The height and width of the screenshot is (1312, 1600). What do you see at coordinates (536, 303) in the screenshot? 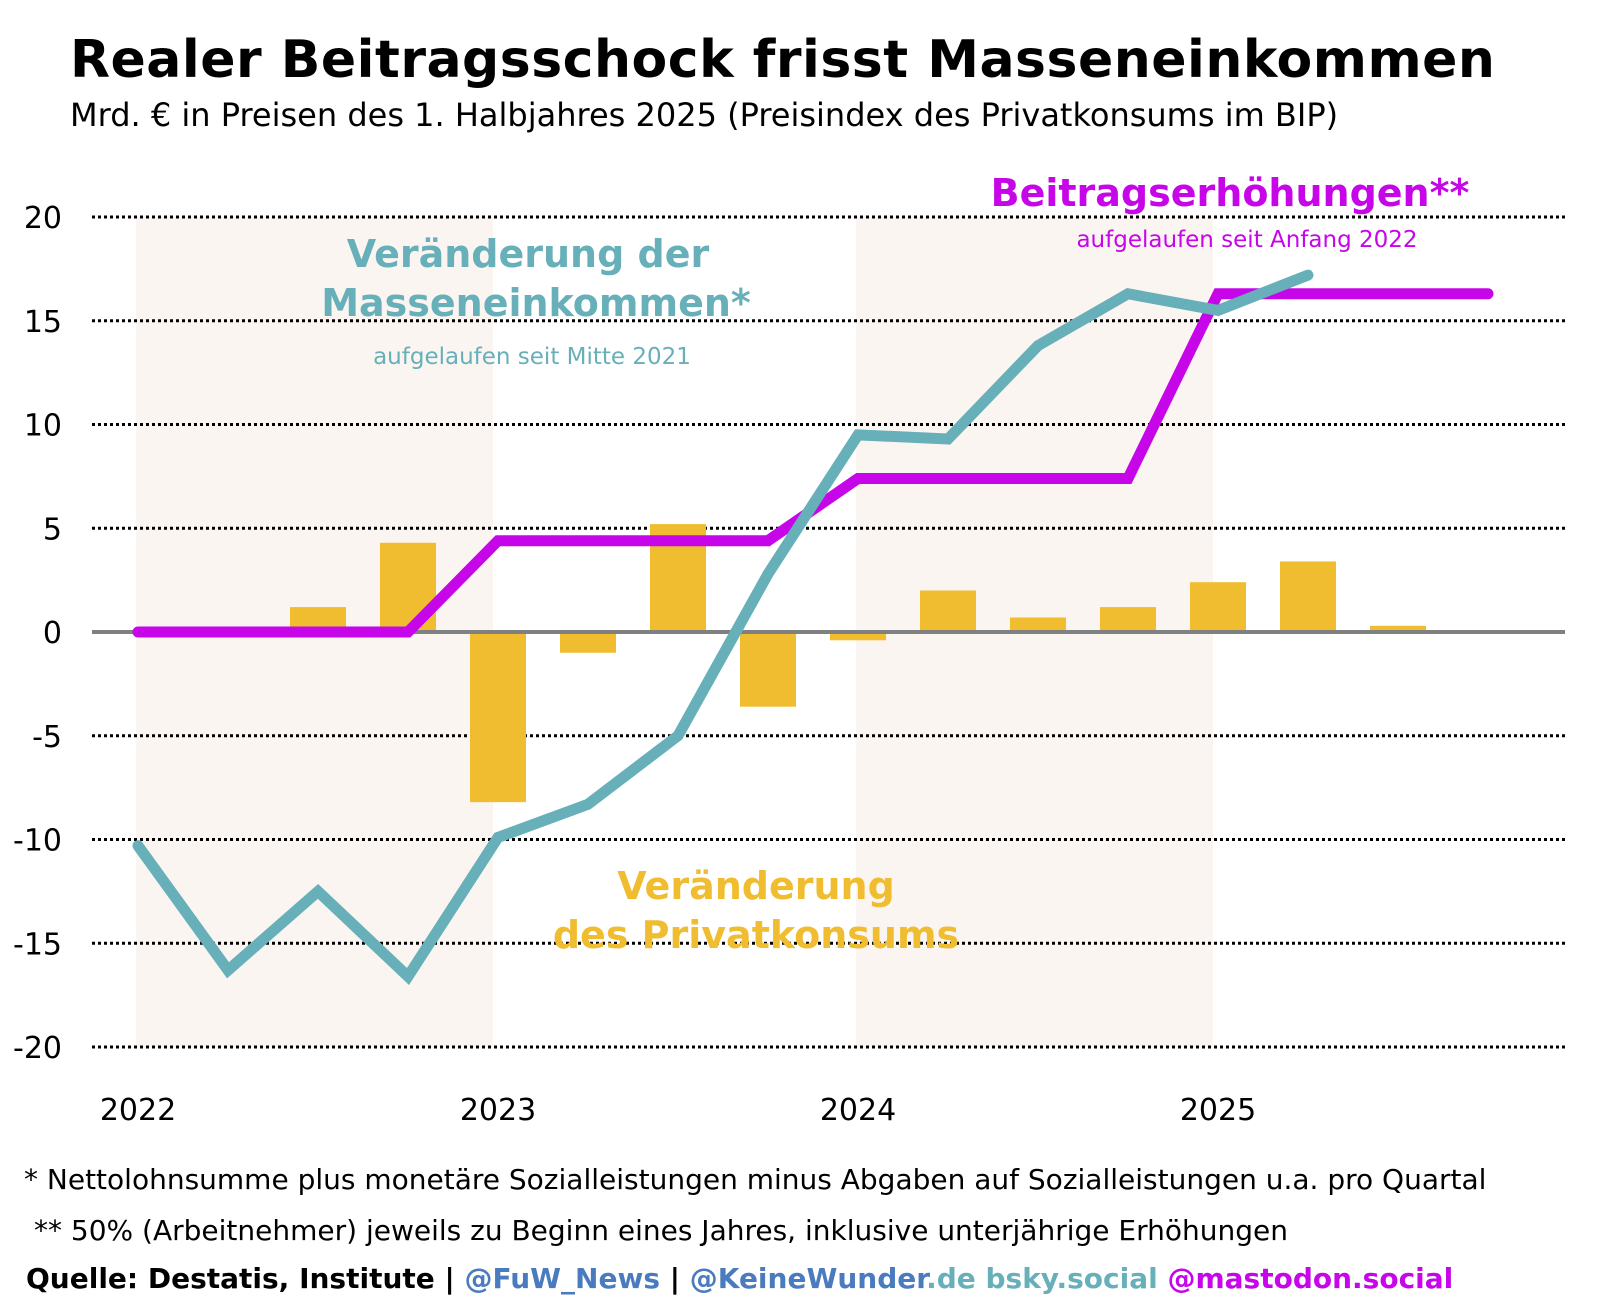
I see `income-label-line2: Masseneinkommen*` at bounding box center [536, 303].